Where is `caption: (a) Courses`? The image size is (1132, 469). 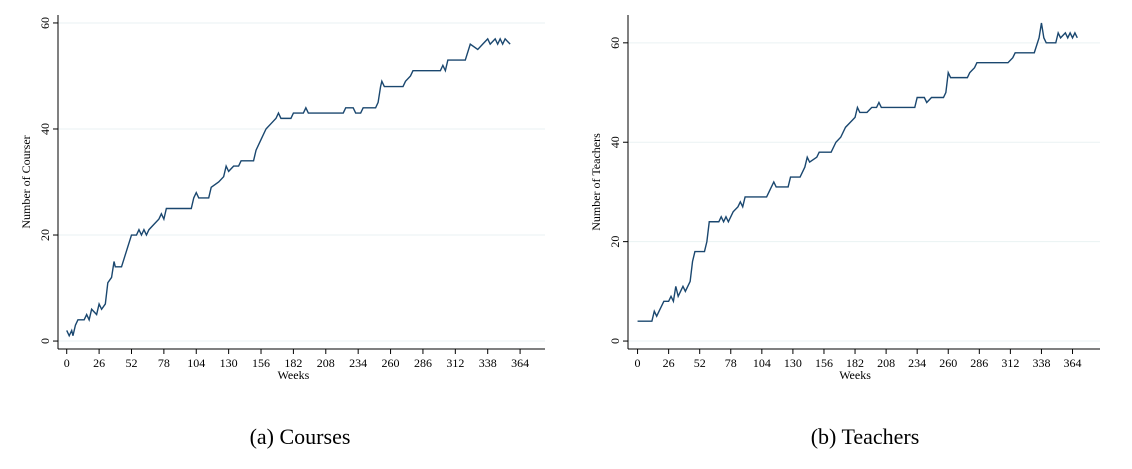 caption: (a) Courses is located at coordinates (300, 436).